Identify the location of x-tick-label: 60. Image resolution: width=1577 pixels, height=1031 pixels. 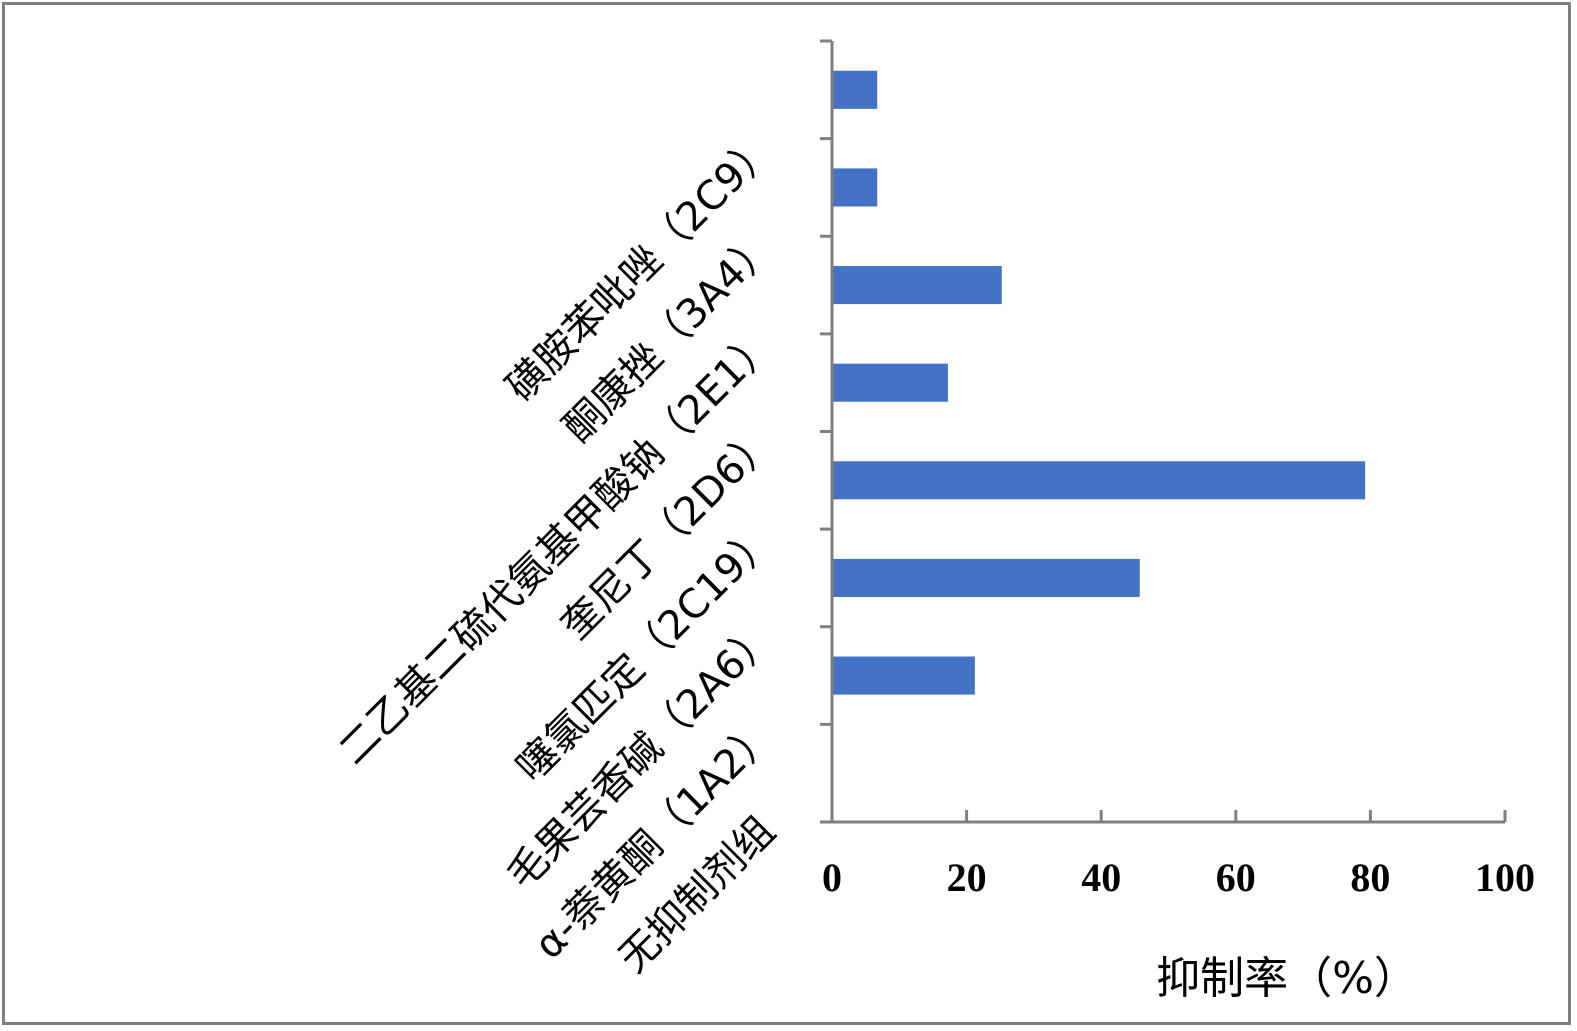
(1236, 877).